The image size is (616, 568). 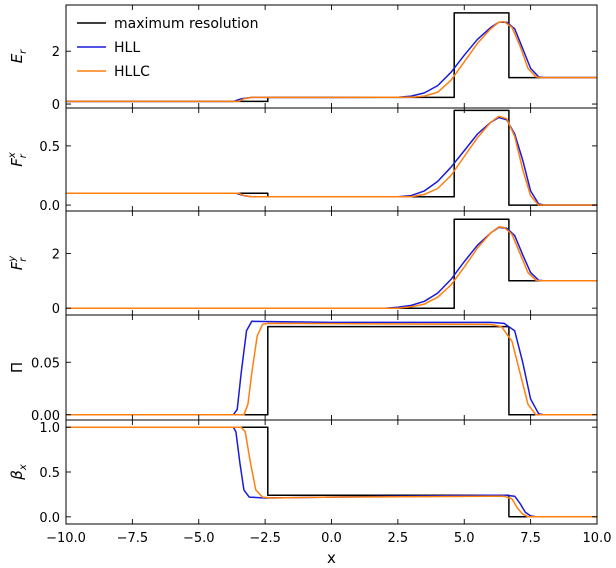 What do you see at coordinates (45, 416) in the screenshot?
I see `y-tick-label: 0.00` at bounding box center [45, 416].